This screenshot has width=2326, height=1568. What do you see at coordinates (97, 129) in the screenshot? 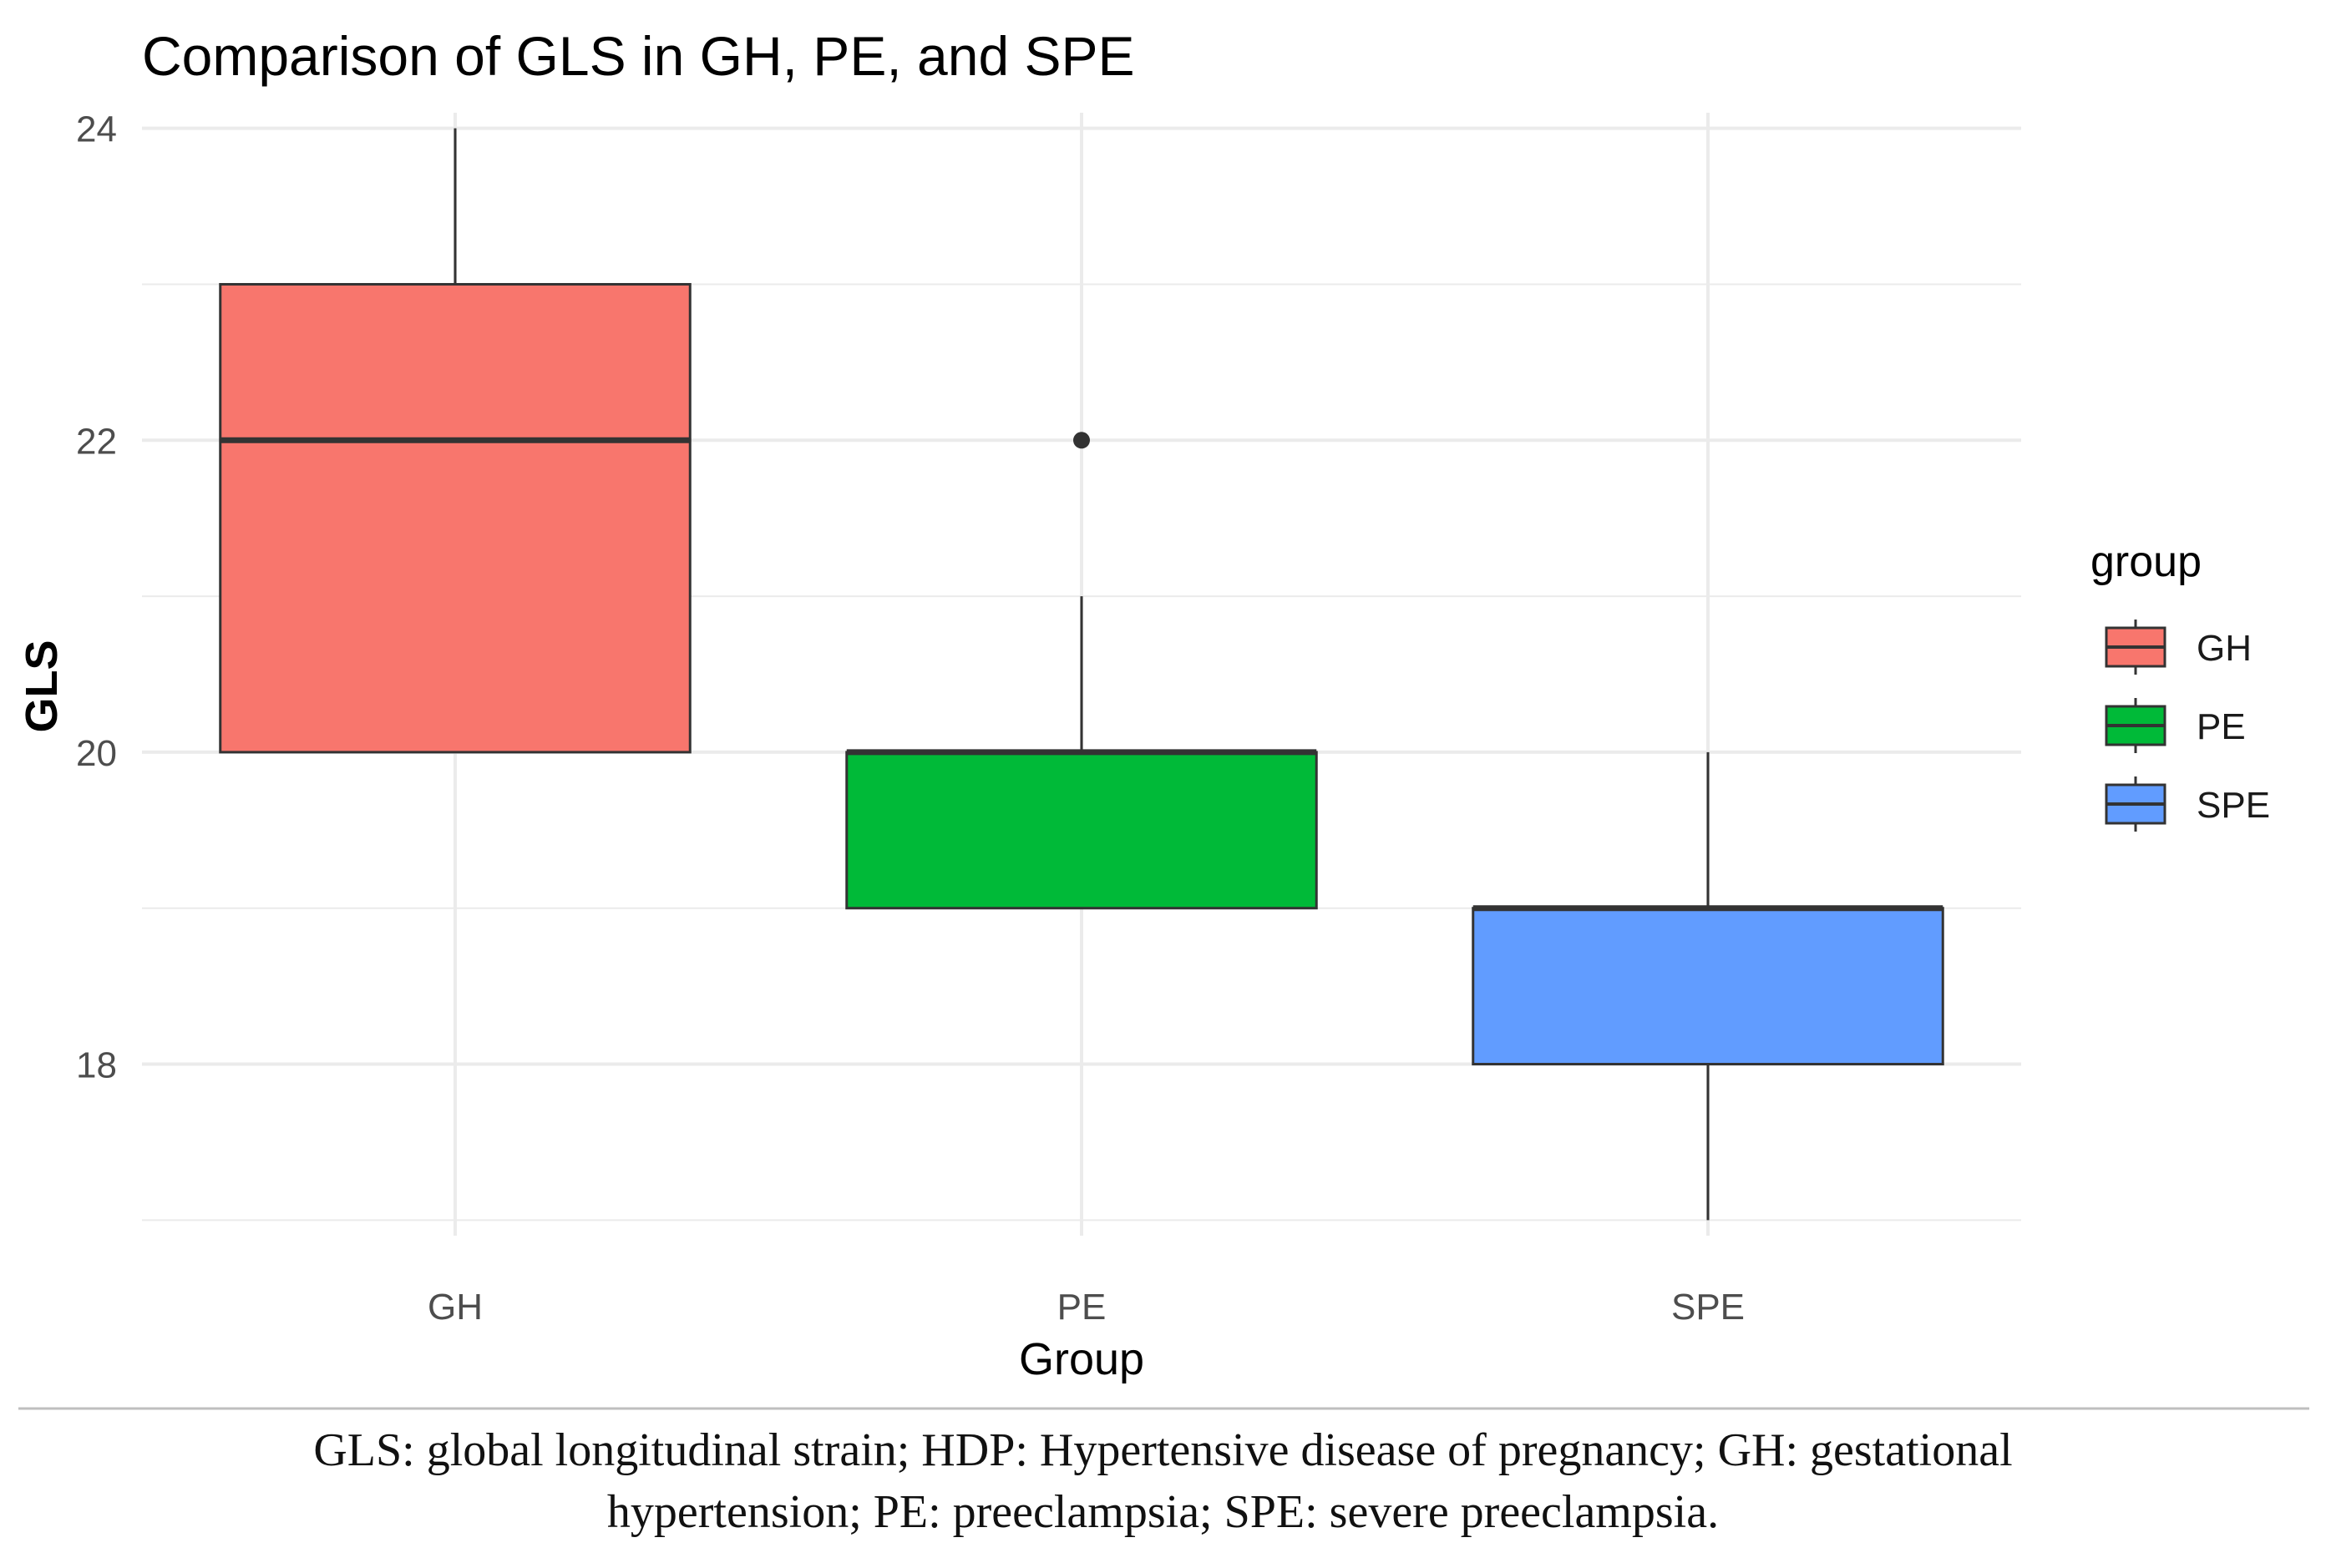
I see `y-tick-label: 24` at bounding box center [97, 129].